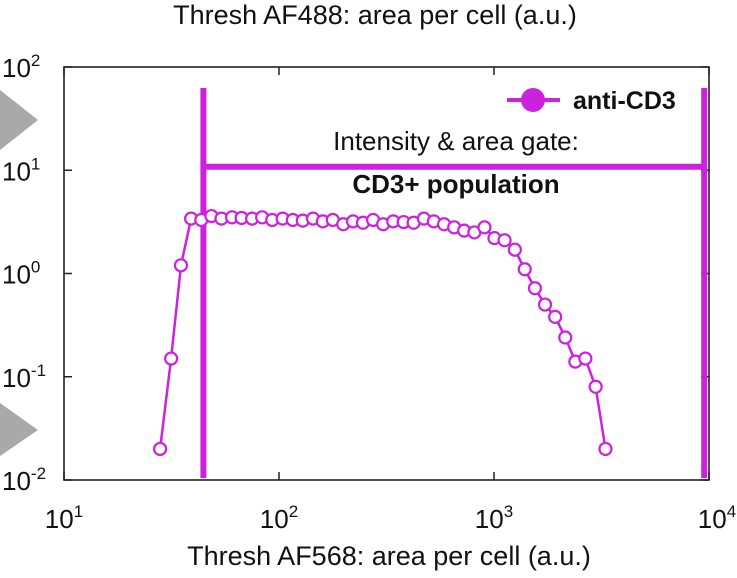 This screenshot has height=578, width=737. Describe the element at coordinates (375, 15) in the screenshot. I see `chart-title: Thresh AF488: area per cell (a.u.)` at that location.